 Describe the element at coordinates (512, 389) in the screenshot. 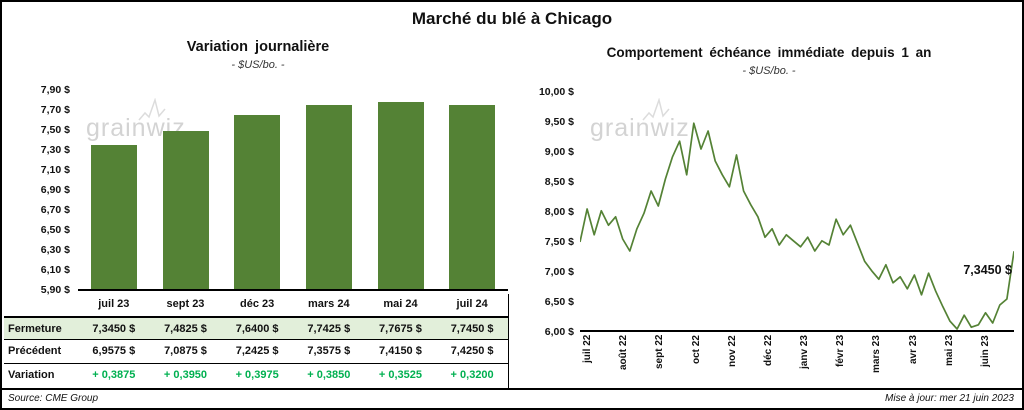

I see `footer-divider` at that location.